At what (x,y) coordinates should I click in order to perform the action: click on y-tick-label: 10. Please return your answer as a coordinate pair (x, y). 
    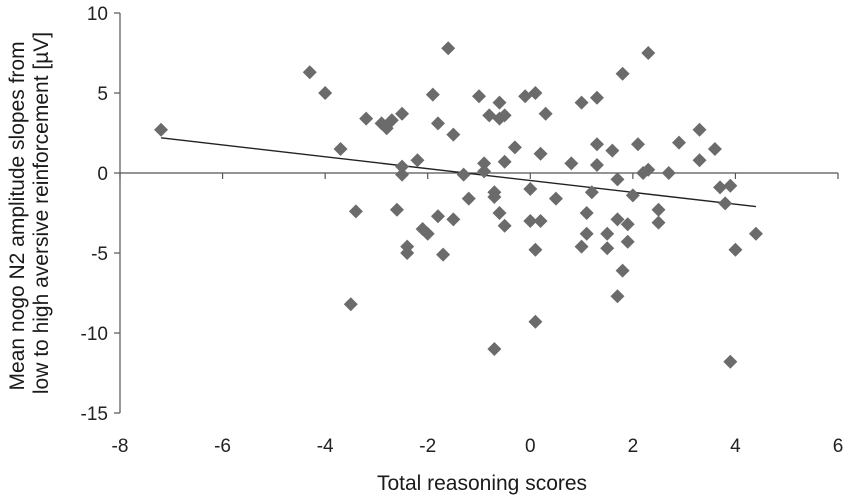
    Looking at the image, I should click on (97, 14).